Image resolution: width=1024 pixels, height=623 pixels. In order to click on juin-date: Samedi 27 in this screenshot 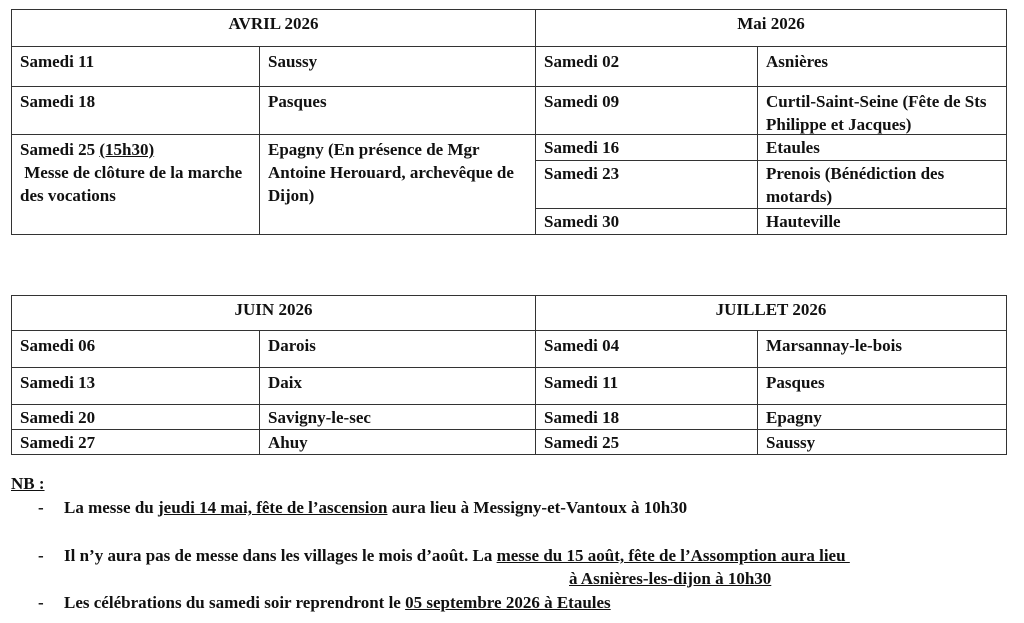, I will do `click(135, 442)`.